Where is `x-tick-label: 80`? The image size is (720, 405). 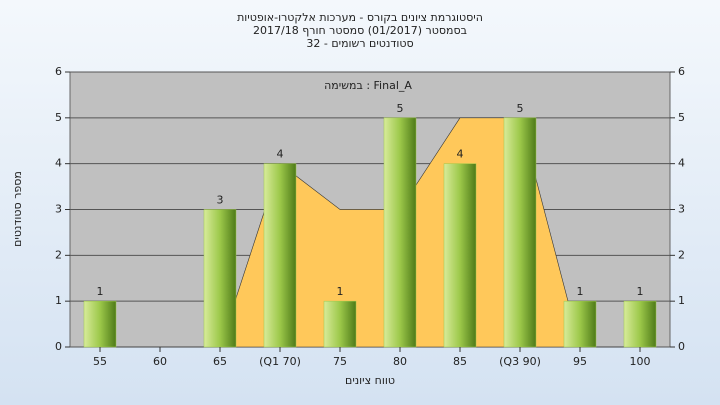
x-tick-label: 80 is located at coordinates (400, 361).